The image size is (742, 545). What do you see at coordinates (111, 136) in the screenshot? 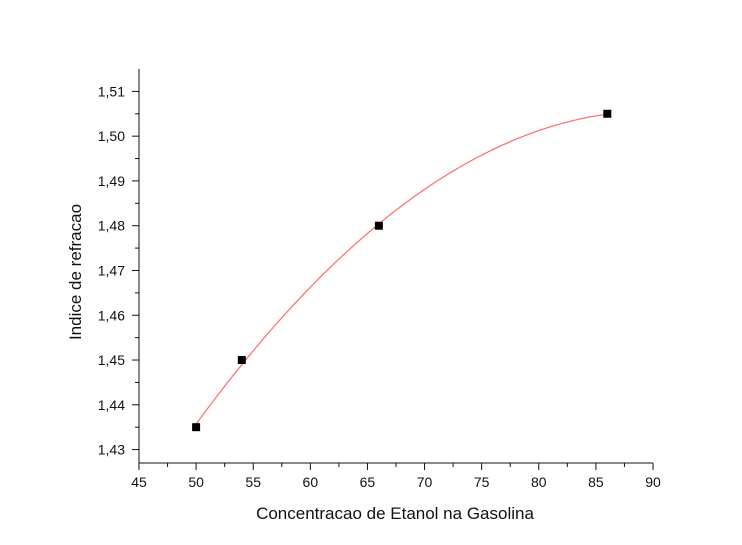
I see `y-tick-label: 1,50` at bounding box center [111, 136].